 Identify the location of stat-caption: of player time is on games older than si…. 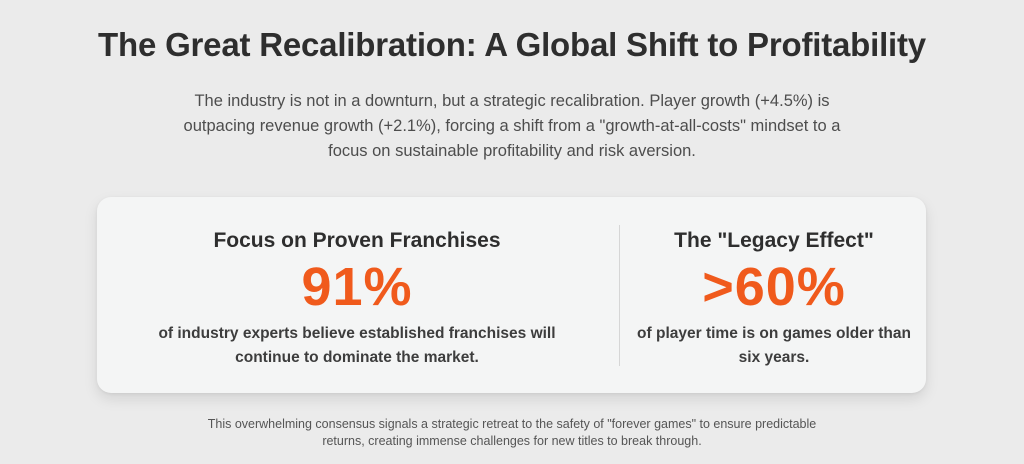
(774, 345).